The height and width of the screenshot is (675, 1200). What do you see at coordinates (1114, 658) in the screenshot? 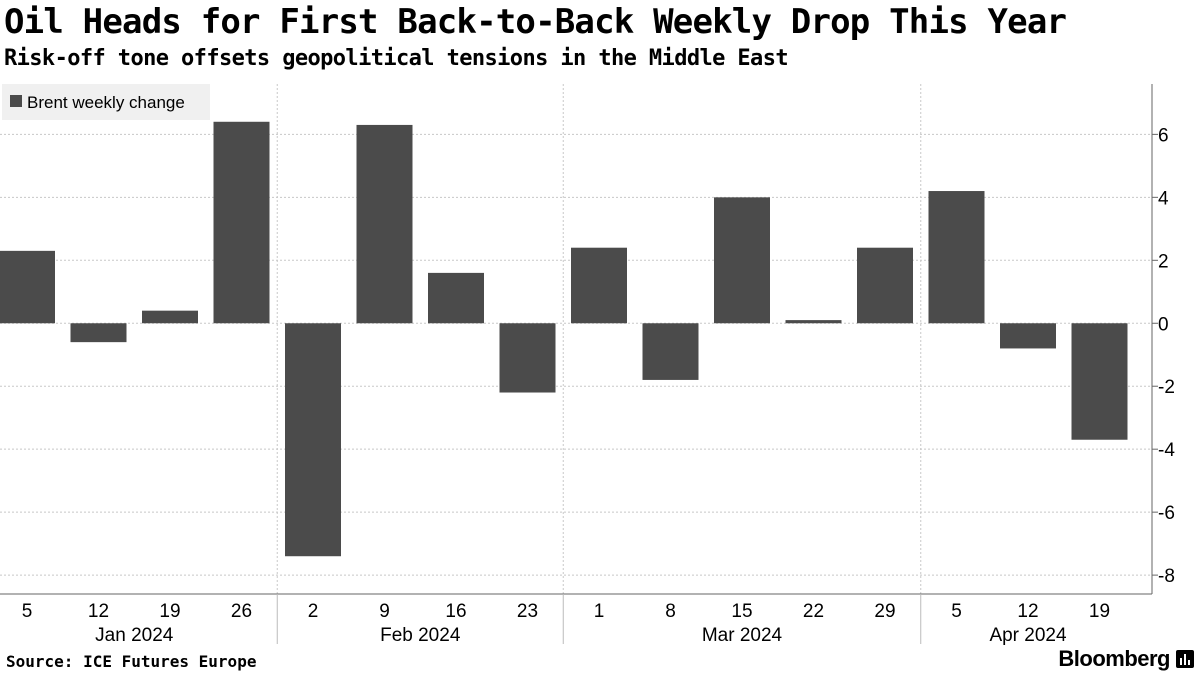
I see `bloomberg-logo: Bloomberg` at bounding box center [1114, 658].